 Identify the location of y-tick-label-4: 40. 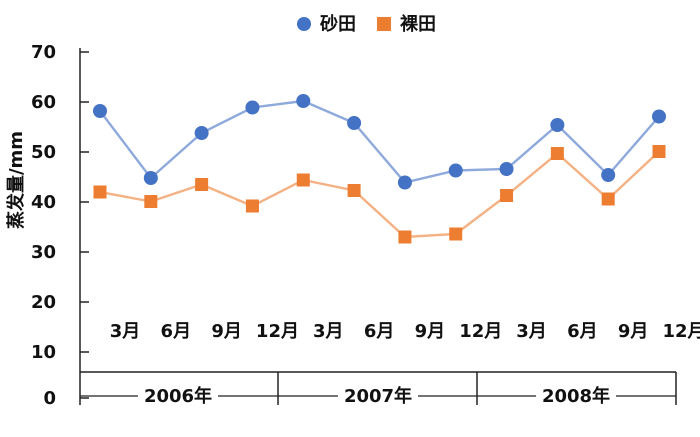
(43, 202).